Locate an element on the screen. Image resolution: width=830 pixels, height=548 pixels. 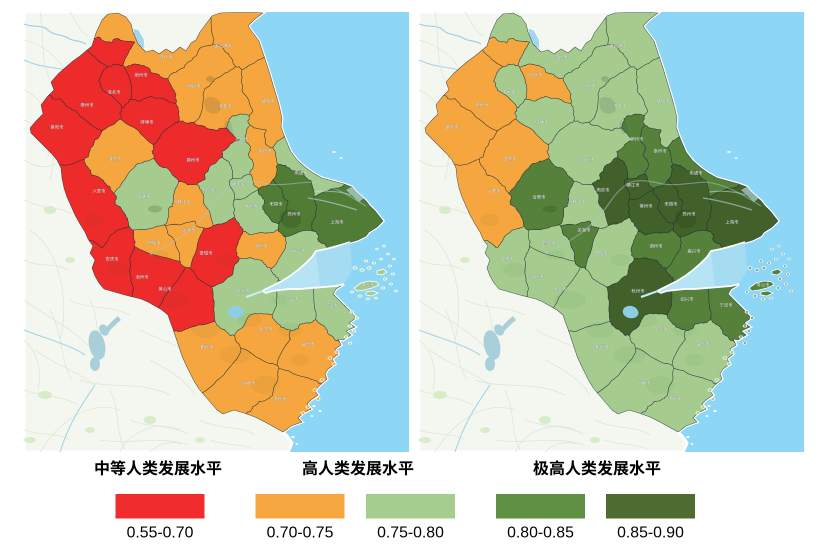
svg-text: 0.80-0.85 is located at coordinates (540, 532).